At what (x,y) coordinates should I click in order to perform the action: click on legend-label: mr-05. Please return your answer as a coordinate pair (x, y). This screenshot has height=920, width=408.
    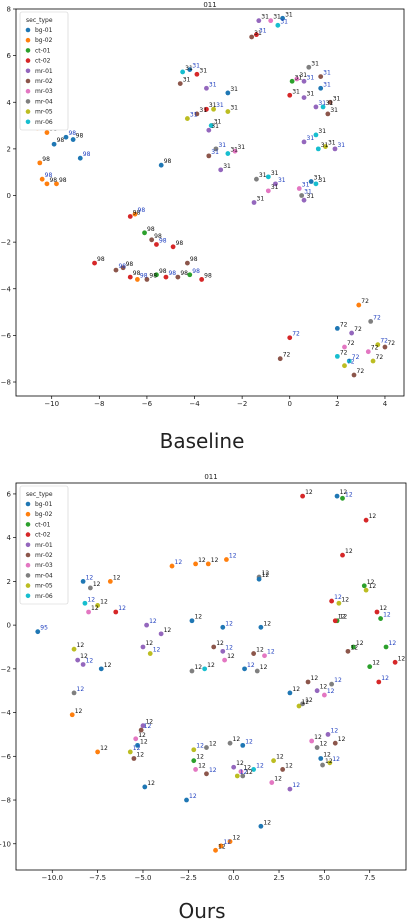
    Looking at the image, I should click on (44, 586).